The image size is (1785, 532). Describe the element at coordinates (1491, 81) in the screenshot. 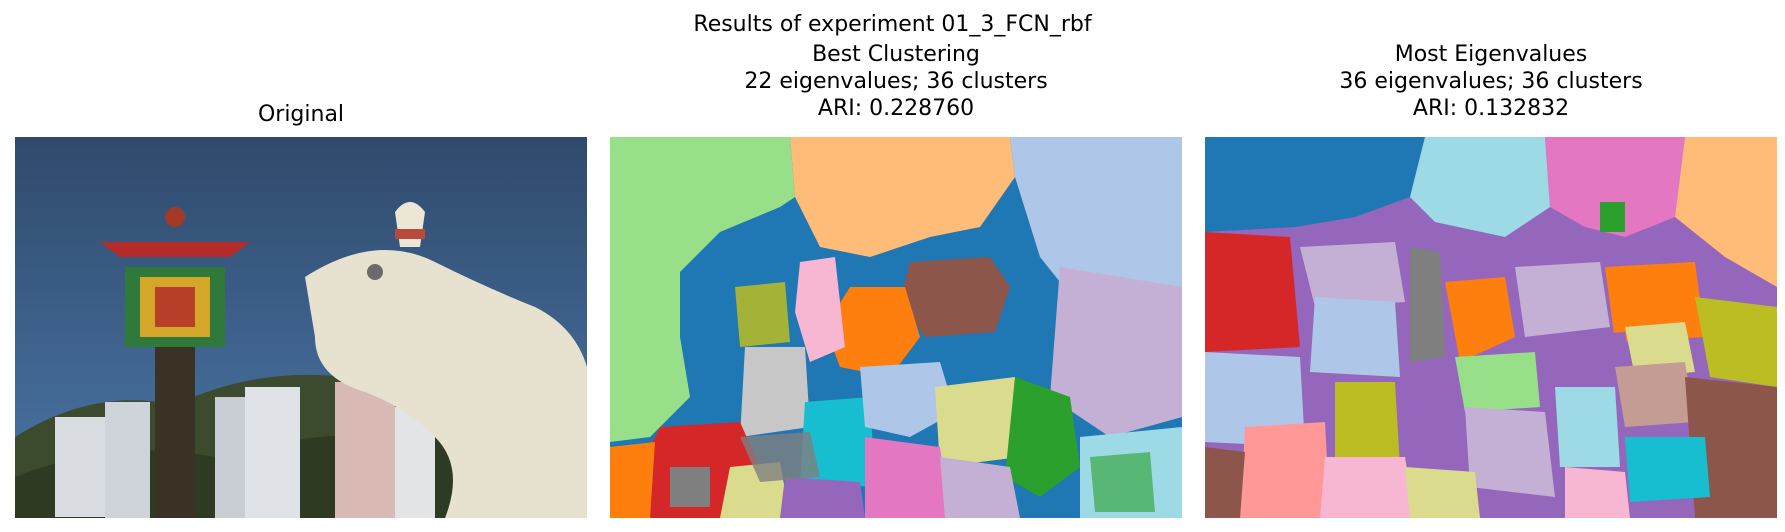

I see `panel-title-line: 36 eigenvalues; 36 clusters` at that location.